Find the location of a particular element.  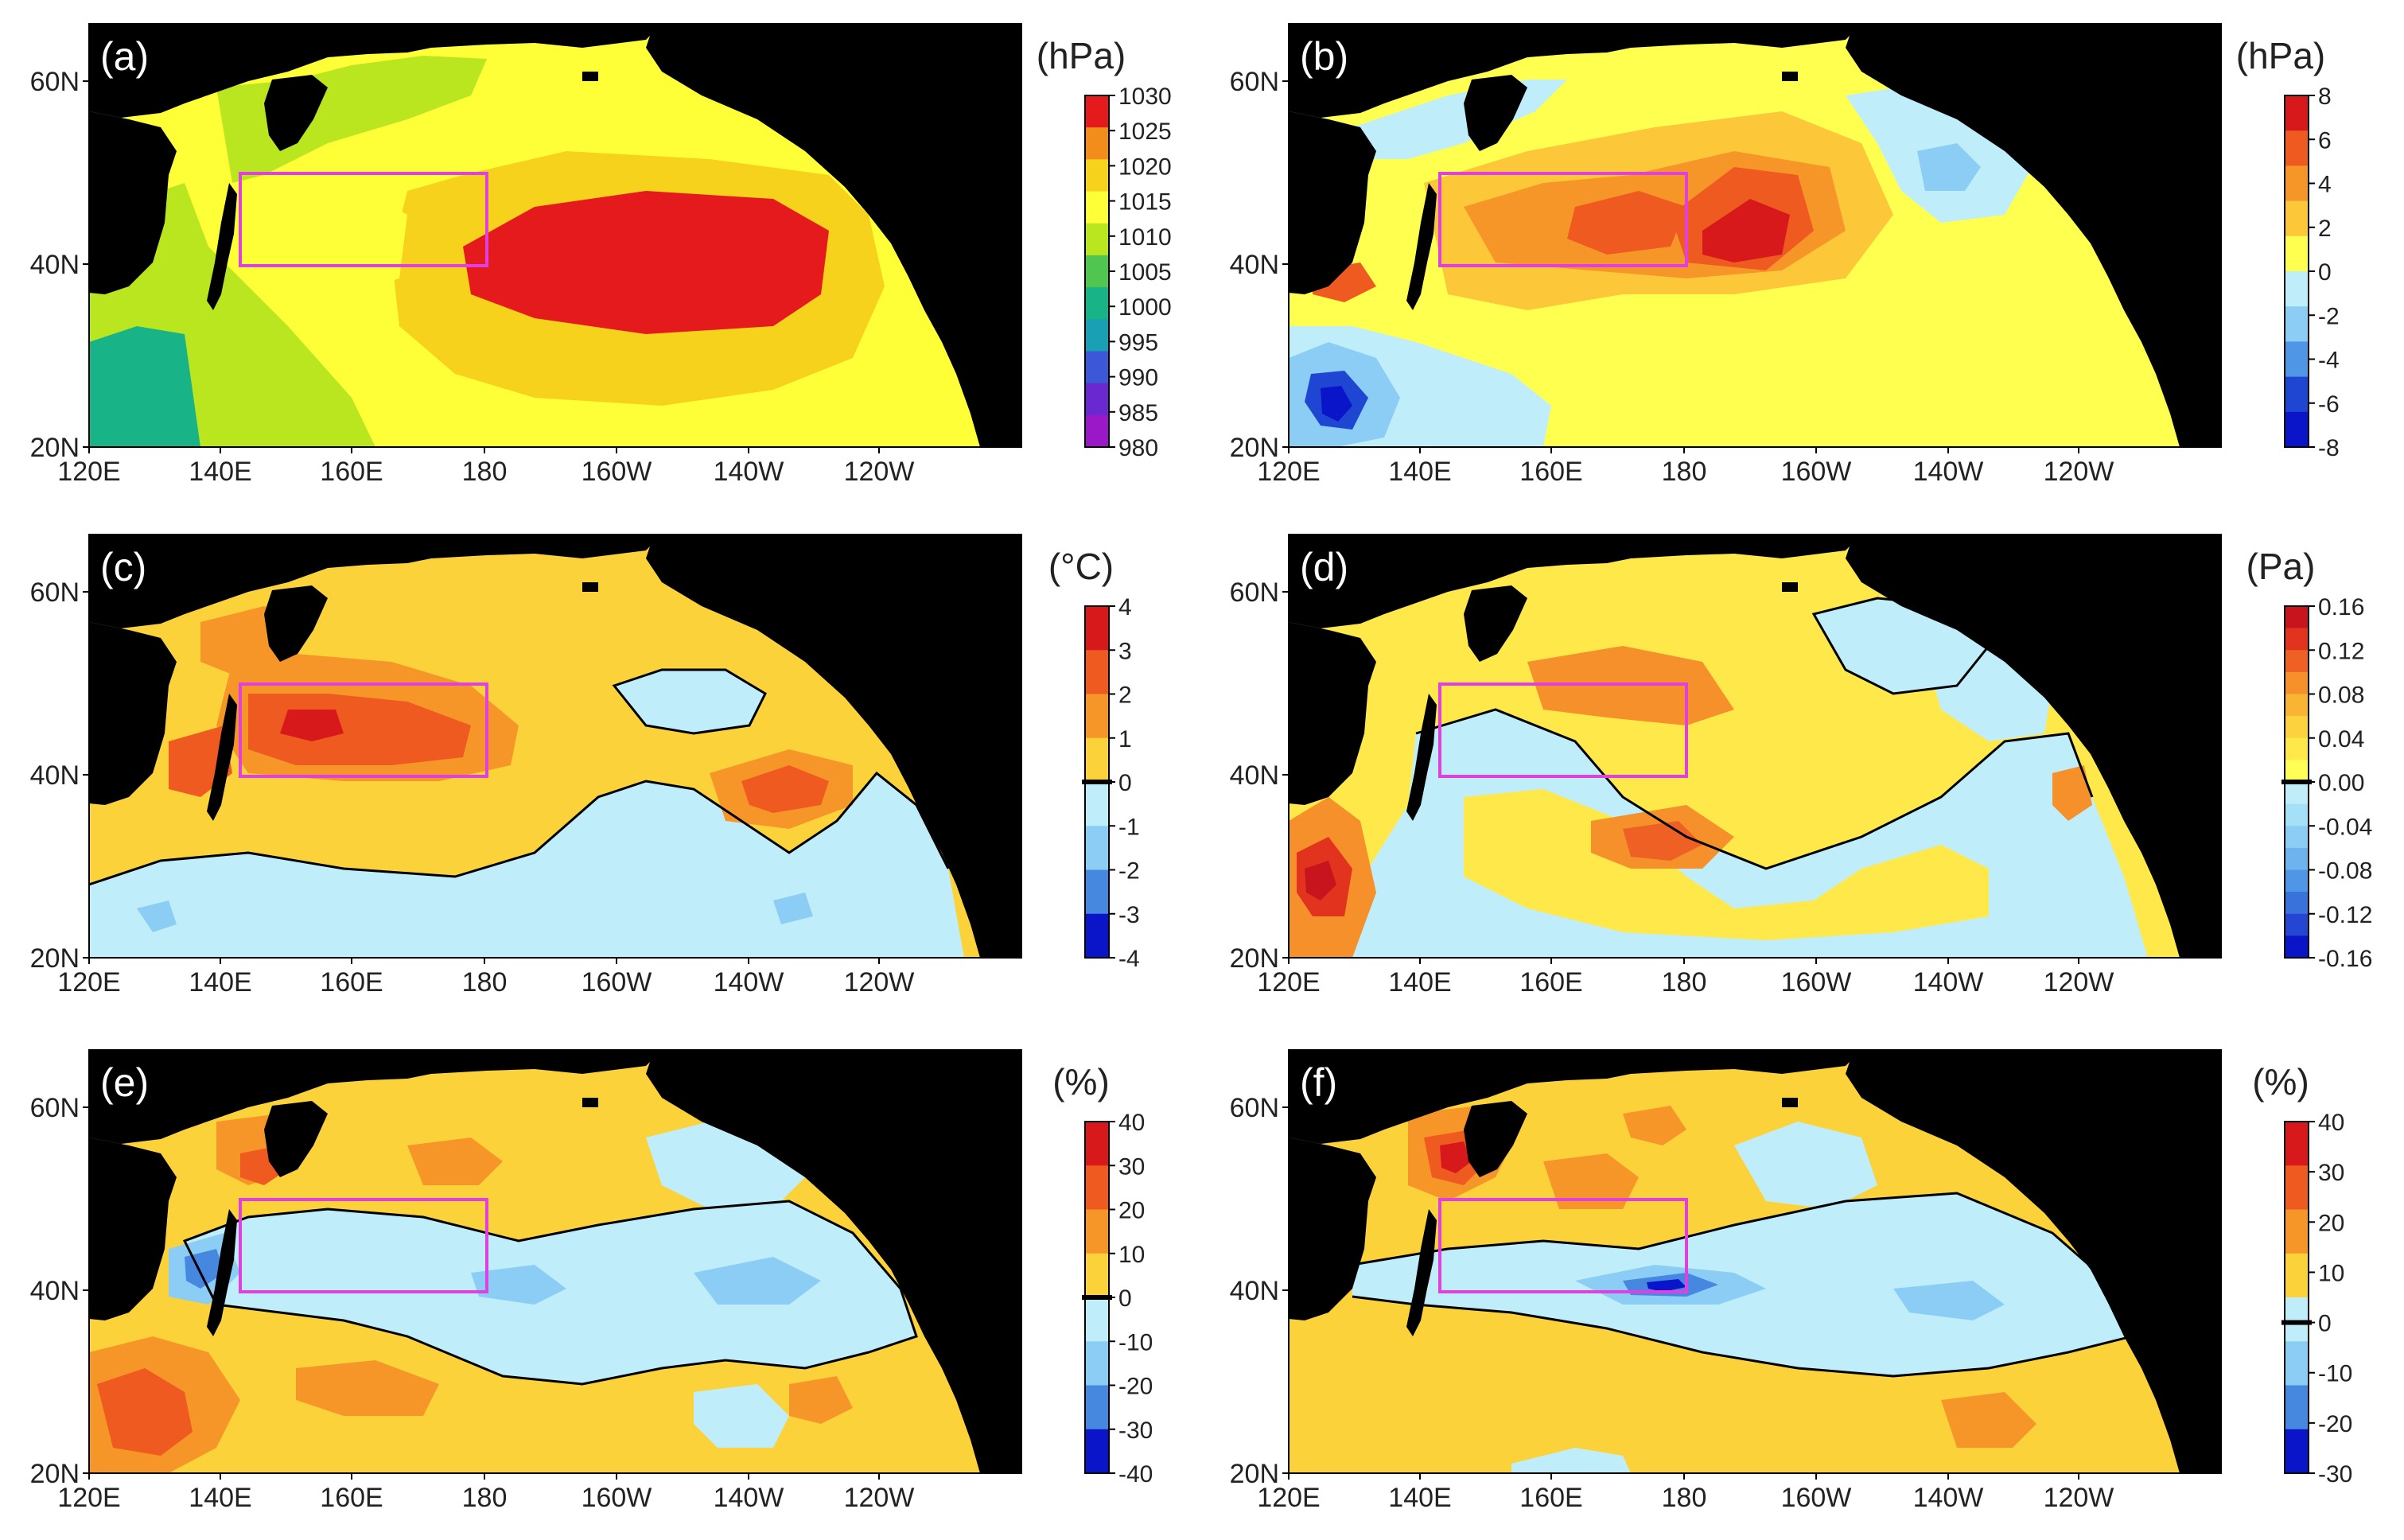

lon-tick-label: 160E is located at coordinates (1550, 472).